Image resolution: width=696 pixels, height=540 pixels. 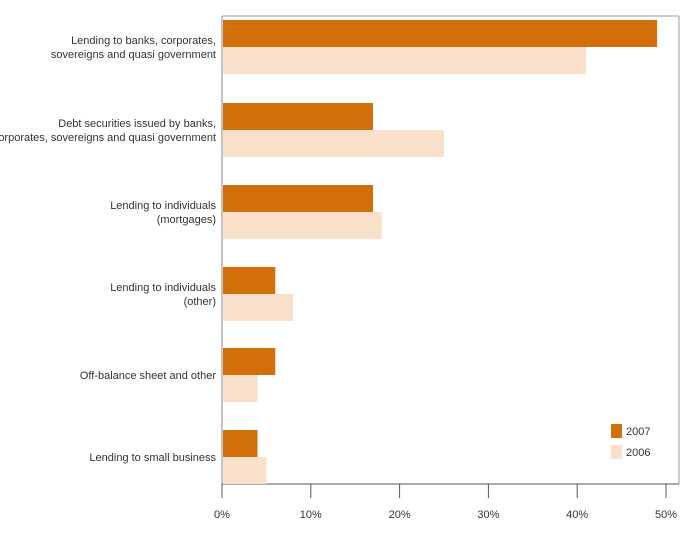 I want to click on category-label: Off-balance sheet and other, so click(x=148, y=376).